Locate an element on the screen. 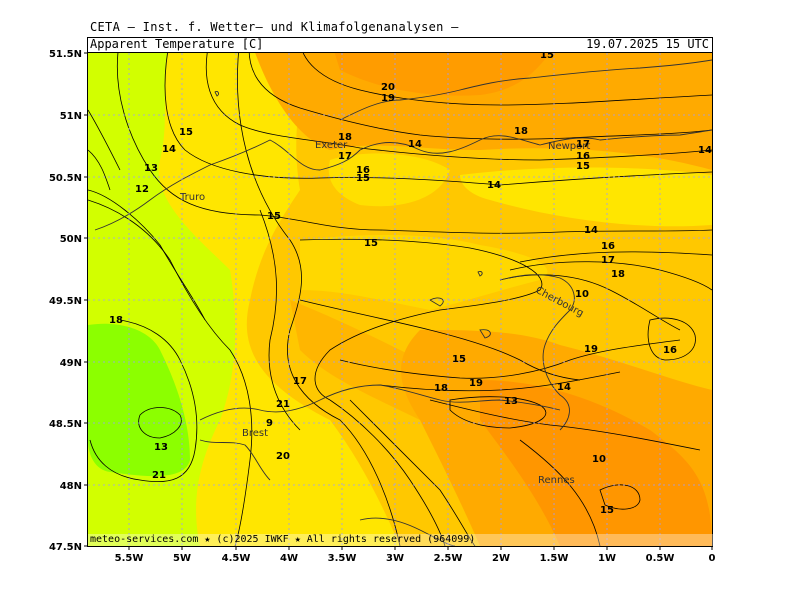 This screenshot has width=800, height=600. contour-label: 9 is located at coordinates (269, 423).